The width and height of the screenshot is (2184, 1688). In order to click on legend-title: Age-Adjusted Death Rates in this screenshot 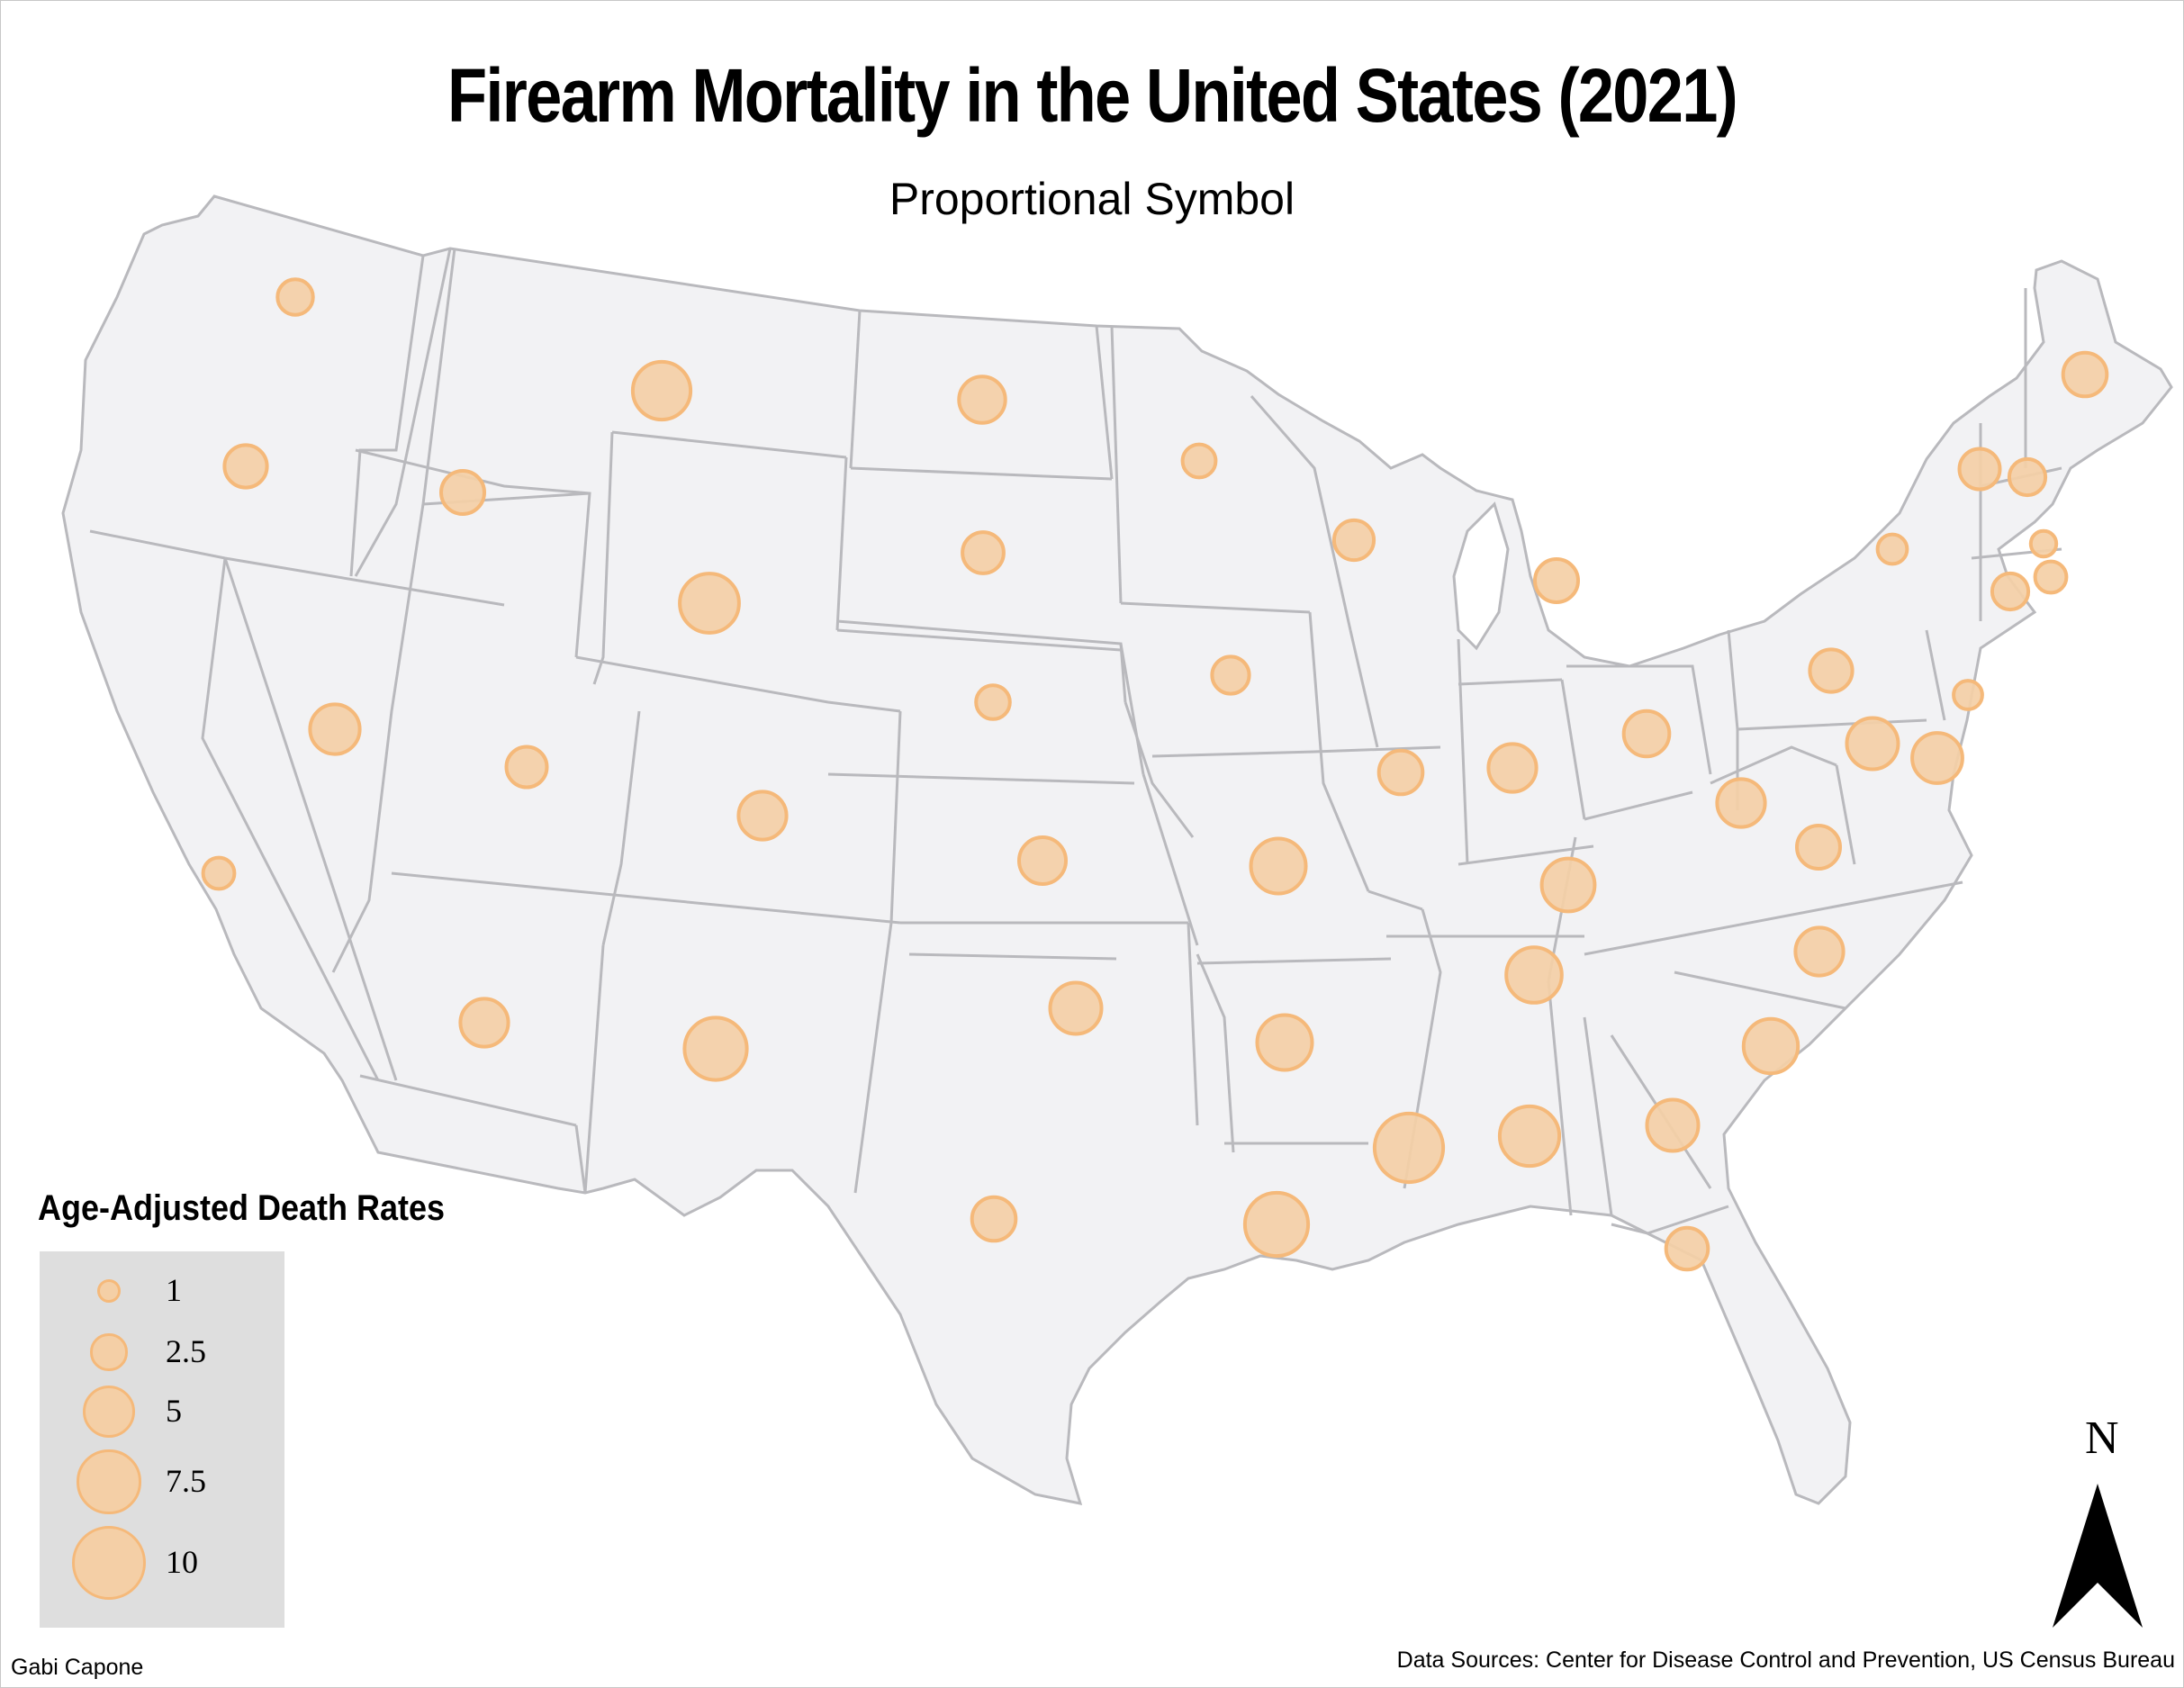, I will do `click(242, 1208)`.